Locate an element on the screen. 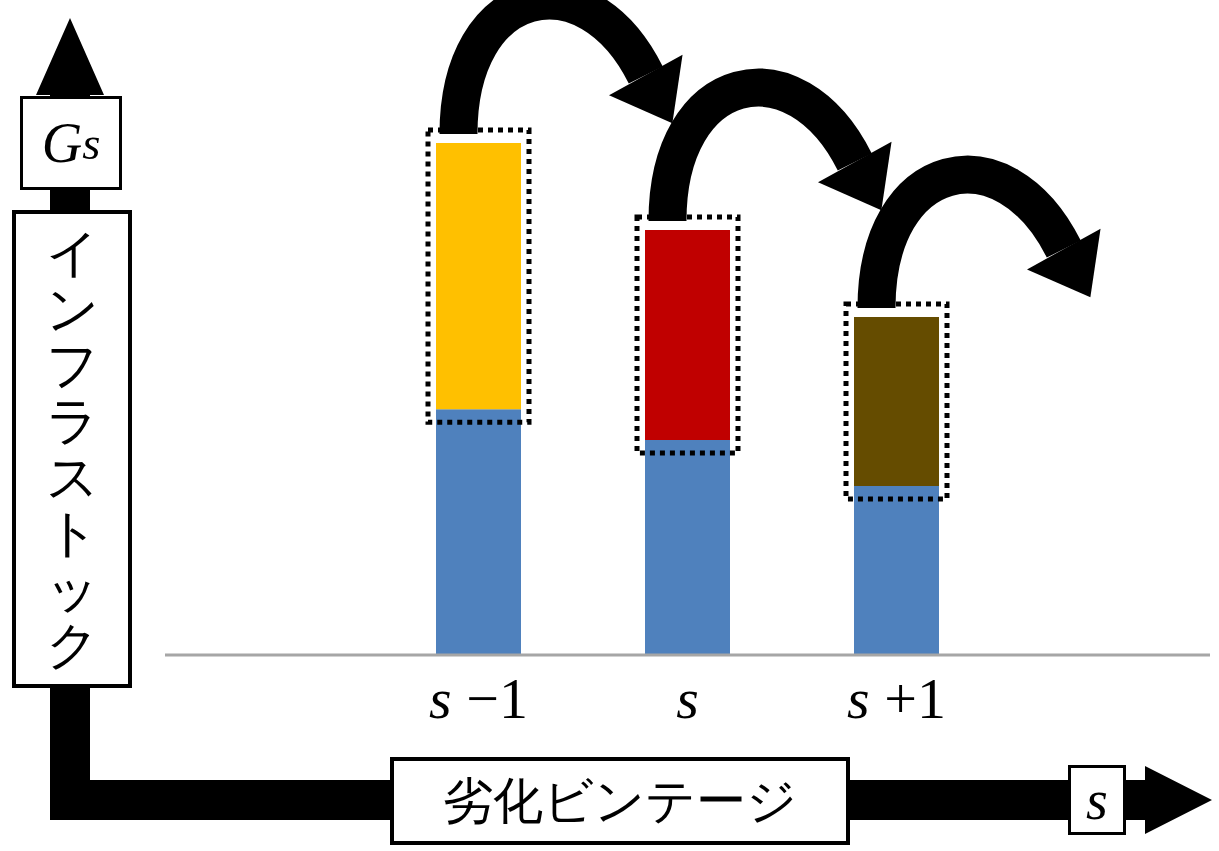  text: s is located at coordinates (1097, 800).